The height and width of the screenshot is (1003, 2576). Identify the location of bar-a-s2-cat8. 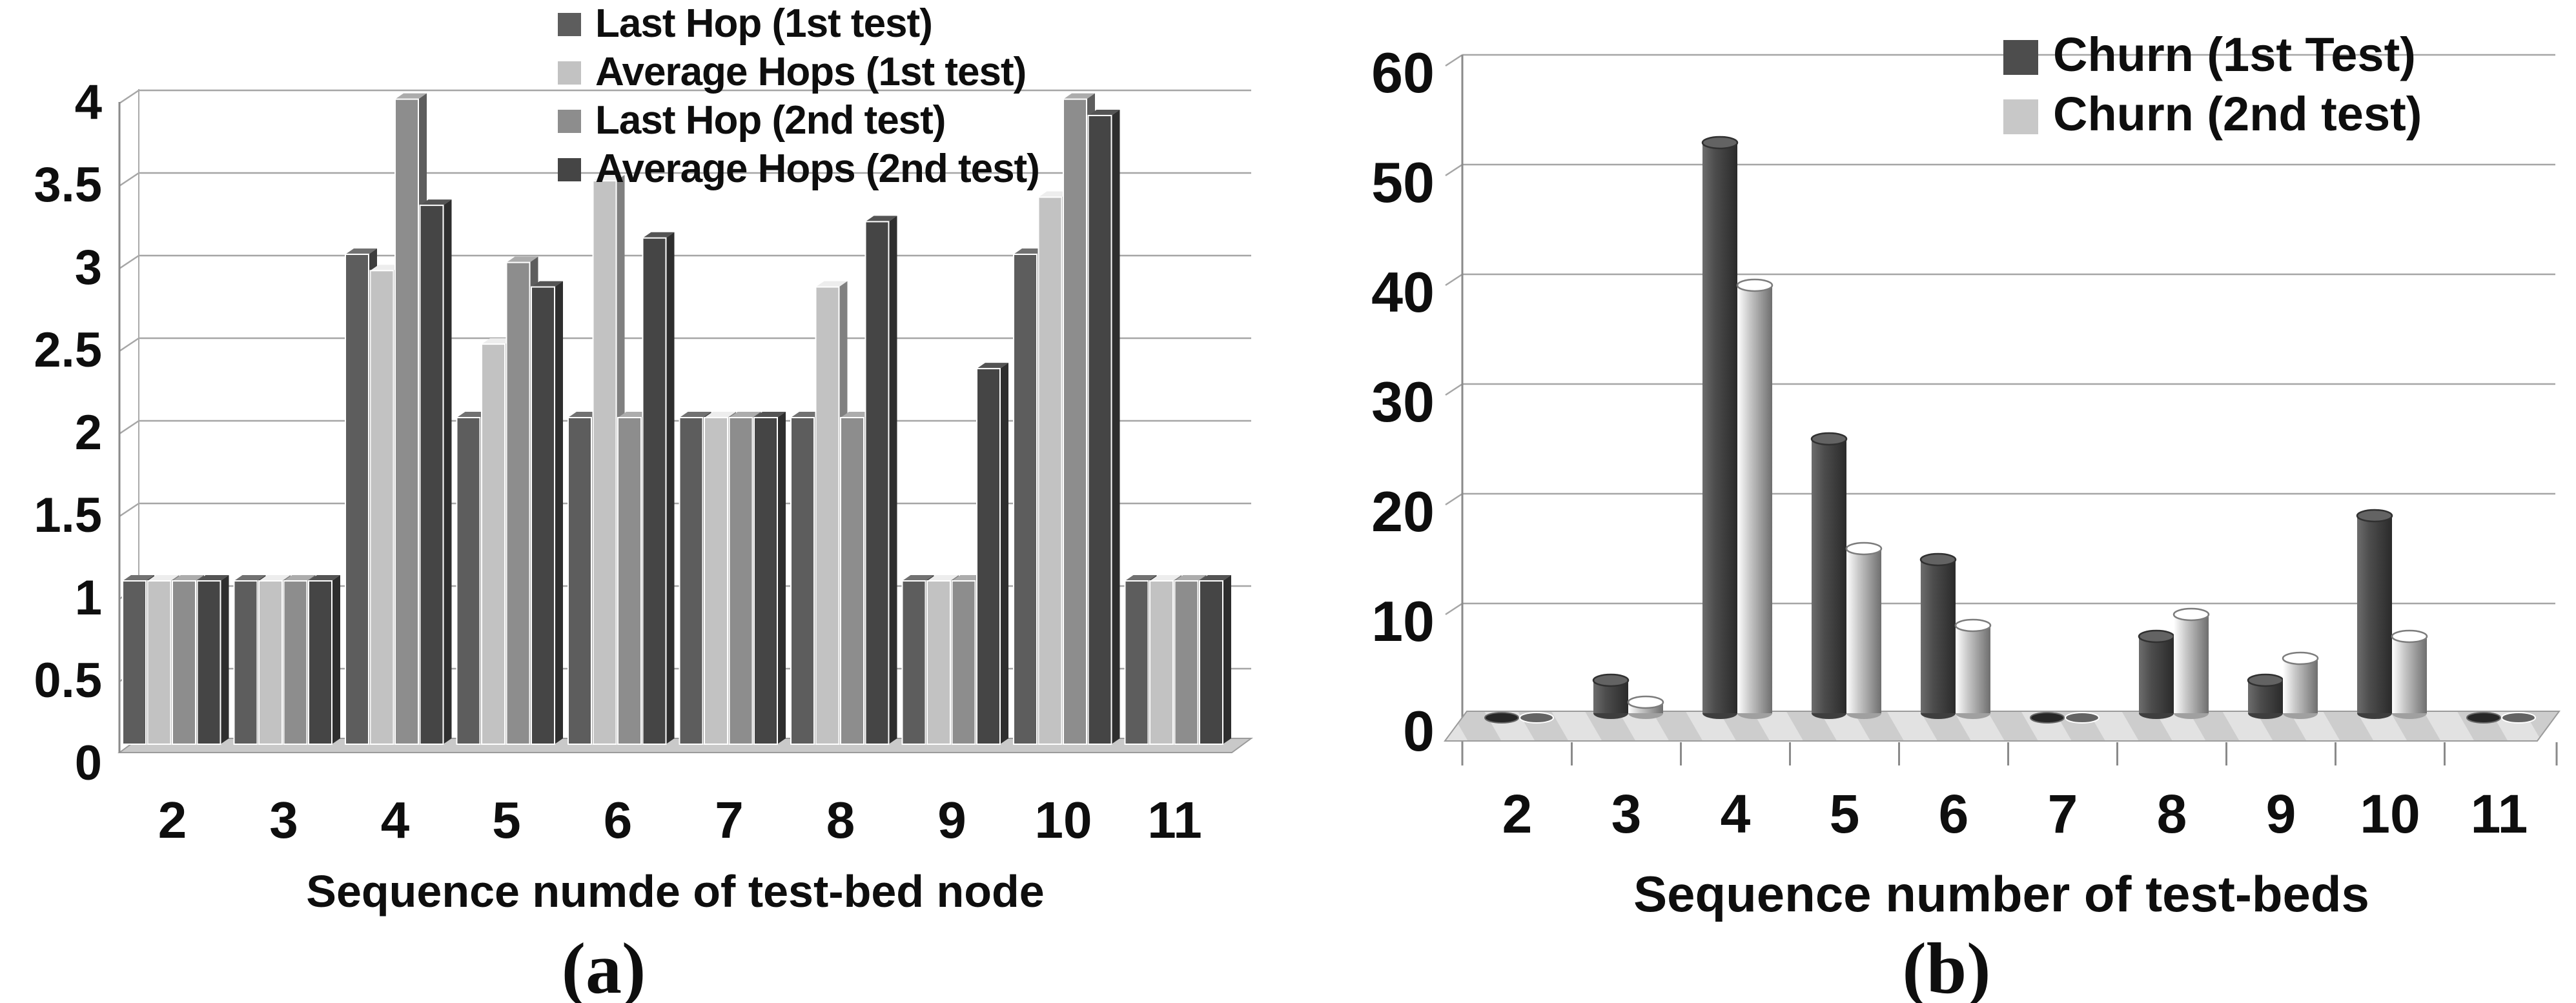
(852, 581).